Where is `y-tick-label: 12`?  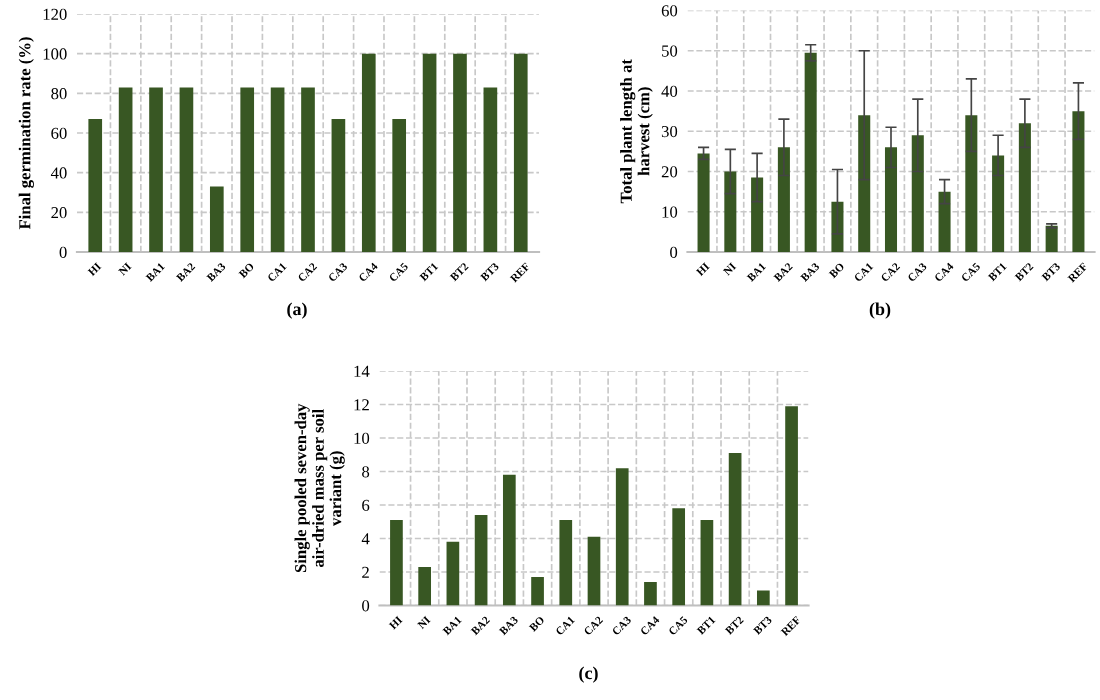
y-tick-label: 12 is located at coordinates (361, 405).